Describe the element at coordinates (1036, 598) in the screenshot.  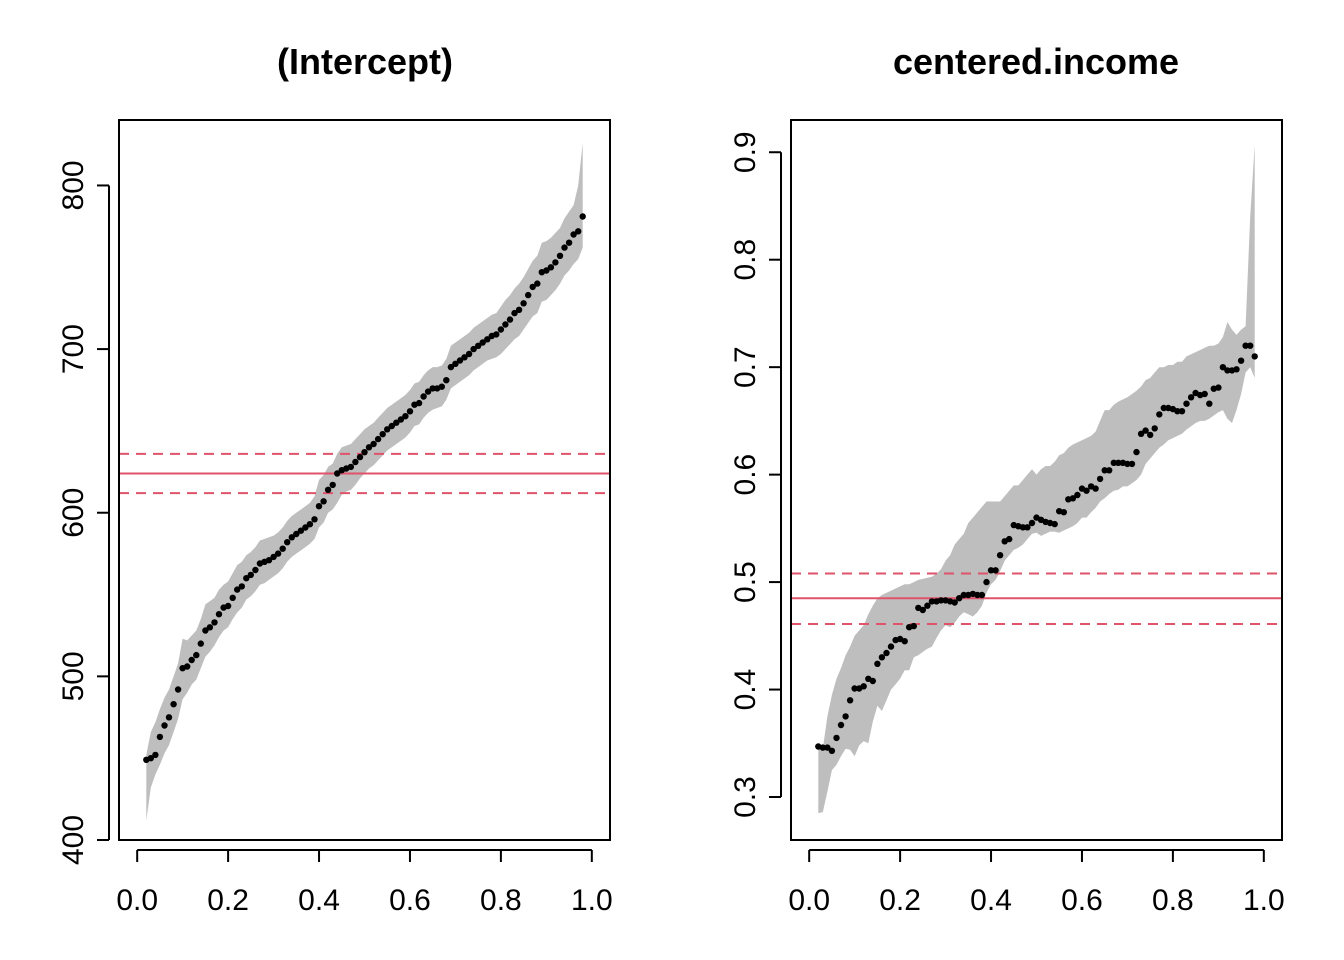
I see `reference-lines` at that location.